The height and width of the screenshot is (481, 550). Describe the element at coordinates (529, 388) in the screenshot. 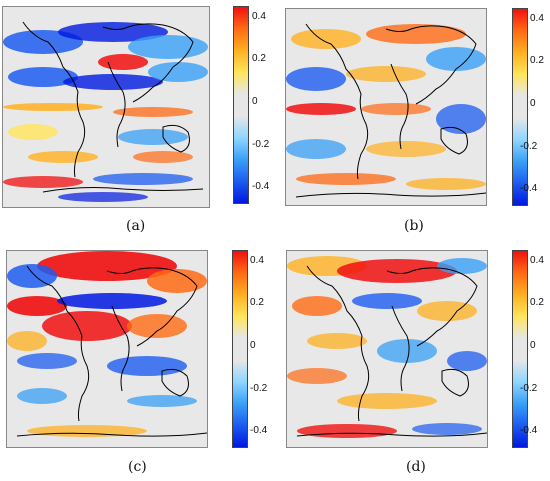

I see `colorbar-d-tick: -0.2` at that location.